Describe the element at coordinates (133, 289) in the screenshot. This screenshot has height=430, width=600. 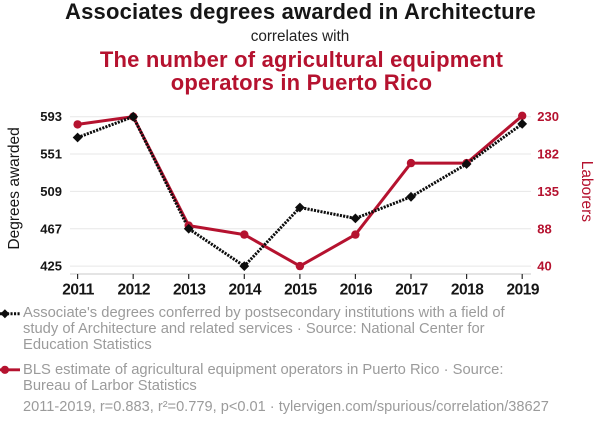
I see `svg-text: 2012` at that location.